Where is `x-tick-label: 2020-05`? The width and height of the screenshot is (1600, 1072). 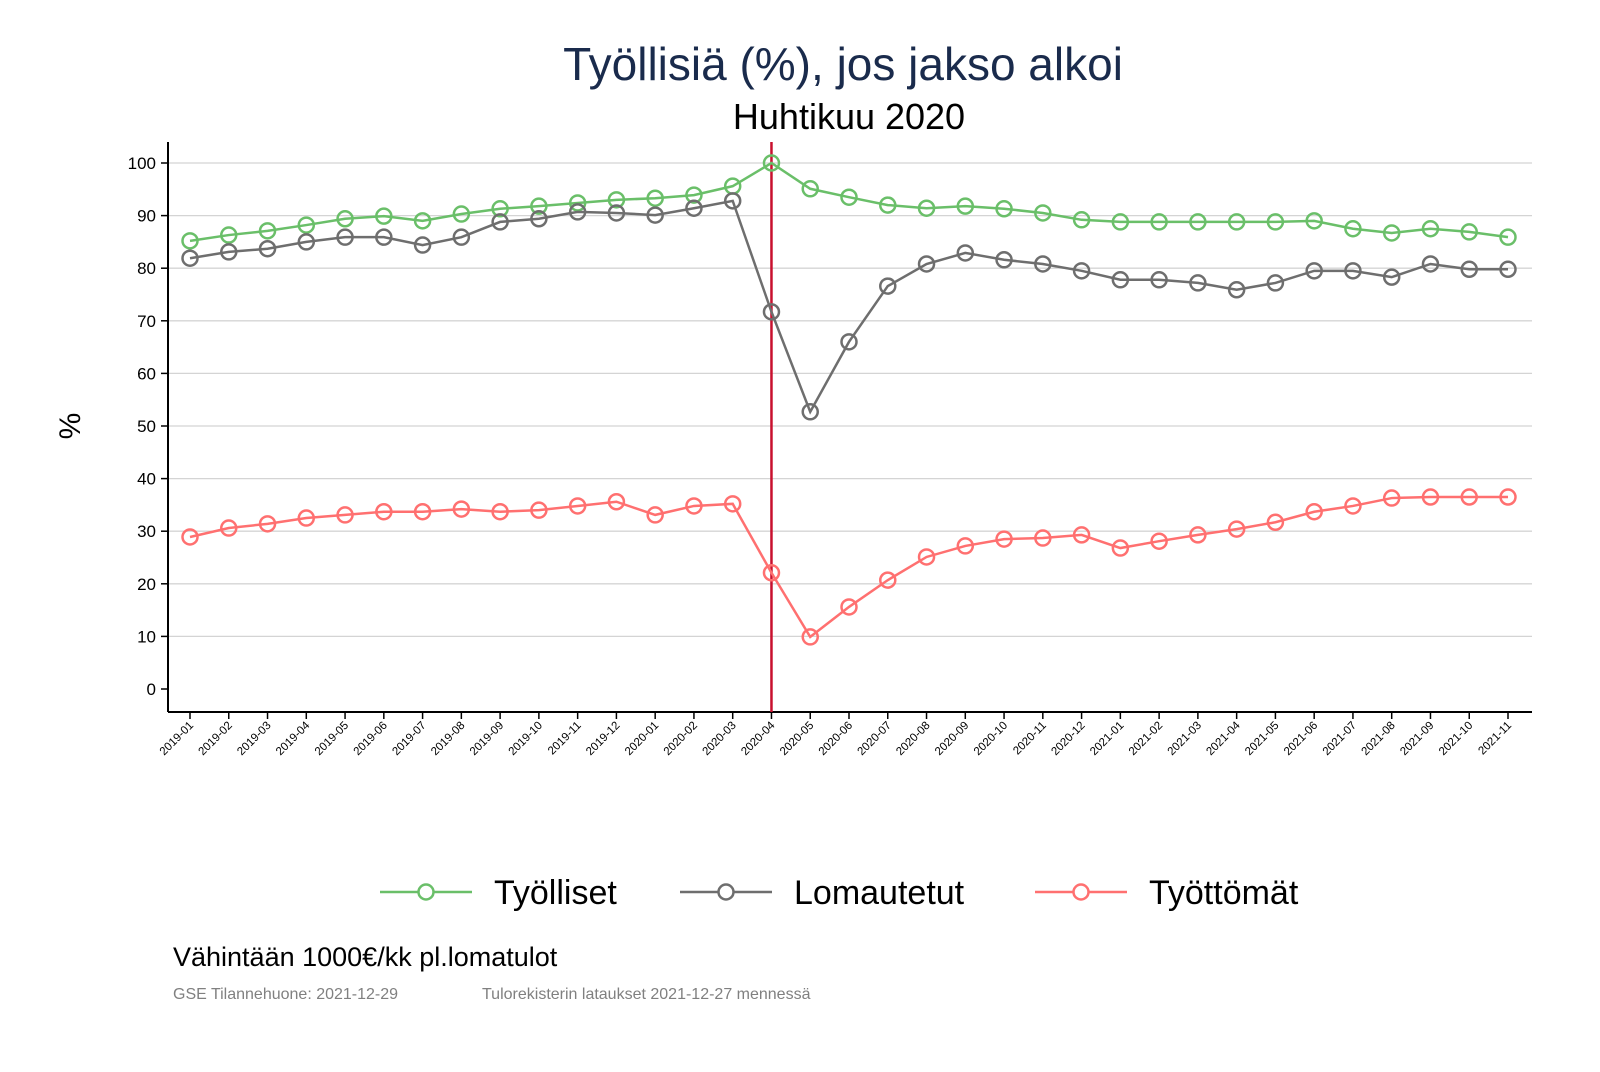
x-tick-label: 2020-05 is located at coordinates (797, 739).